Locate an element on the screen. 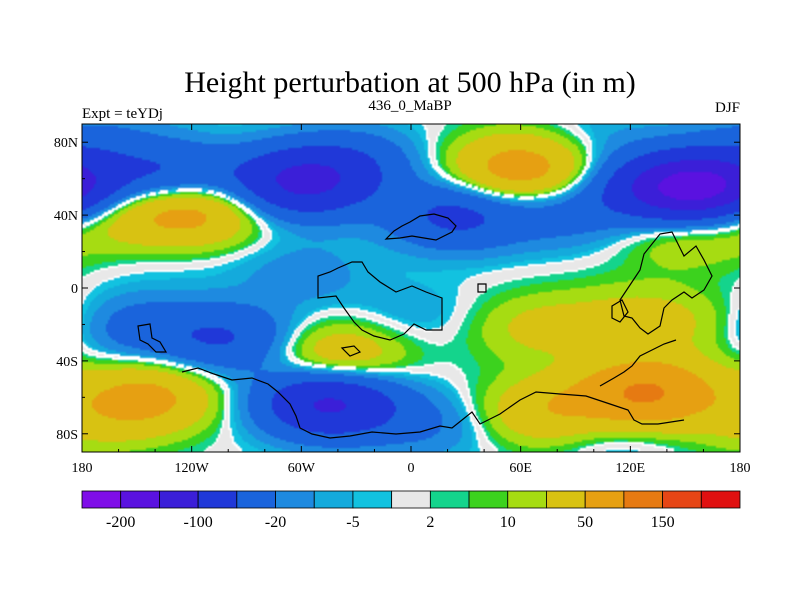 The image size is (800, 600). colorbar-label: 2 is located at coordinates (430, 522).